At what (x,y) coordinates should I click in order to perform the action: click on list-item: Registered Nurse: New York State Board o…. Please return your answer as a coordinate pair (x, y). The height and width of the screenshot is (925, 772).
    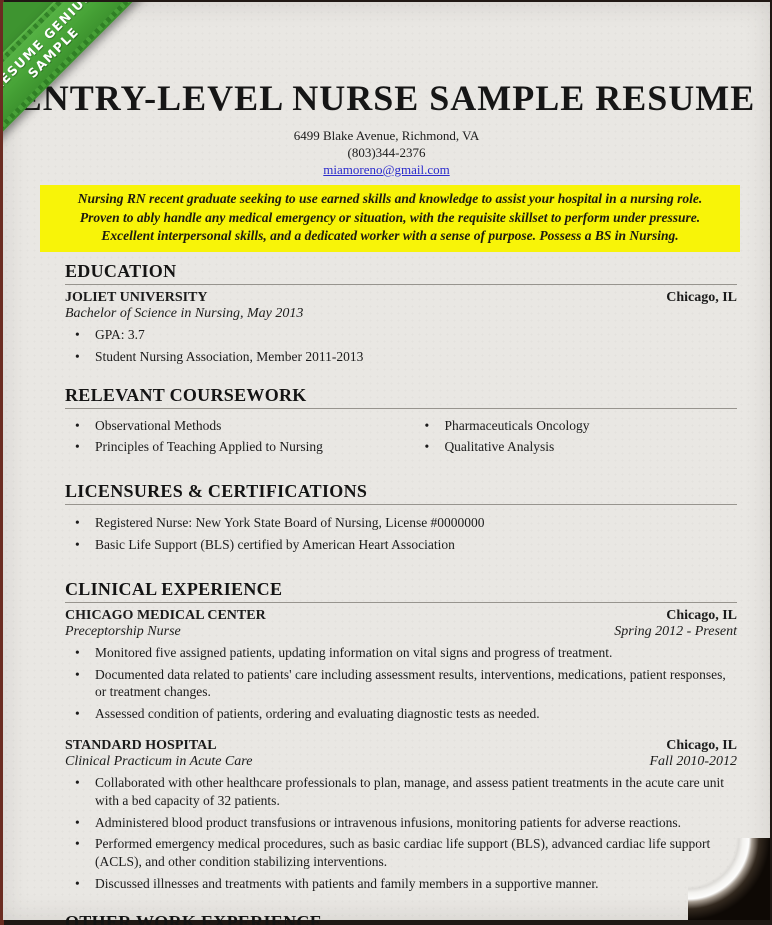
    Looking at the image, I should click on (401, 523).